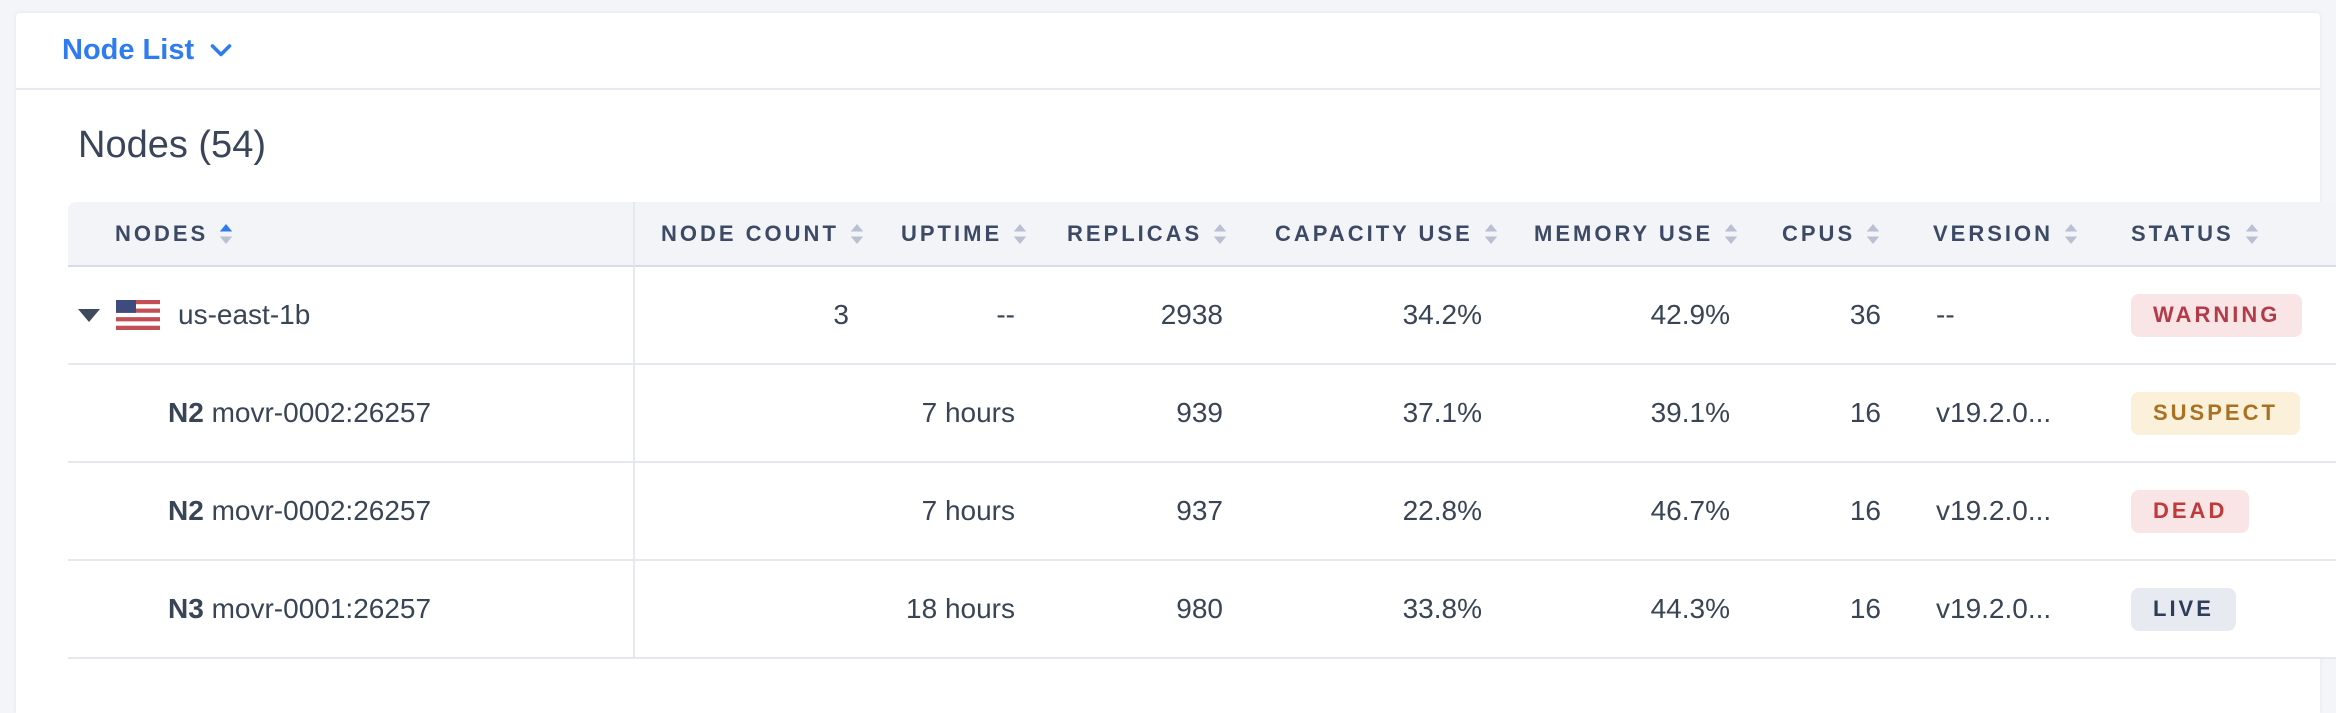 Image resolution: width=2336 pixels, height=713 pixels. Describe the element at coordinates (755, 316) in the screenshot. I see `cell-node_count: 3` at that location.